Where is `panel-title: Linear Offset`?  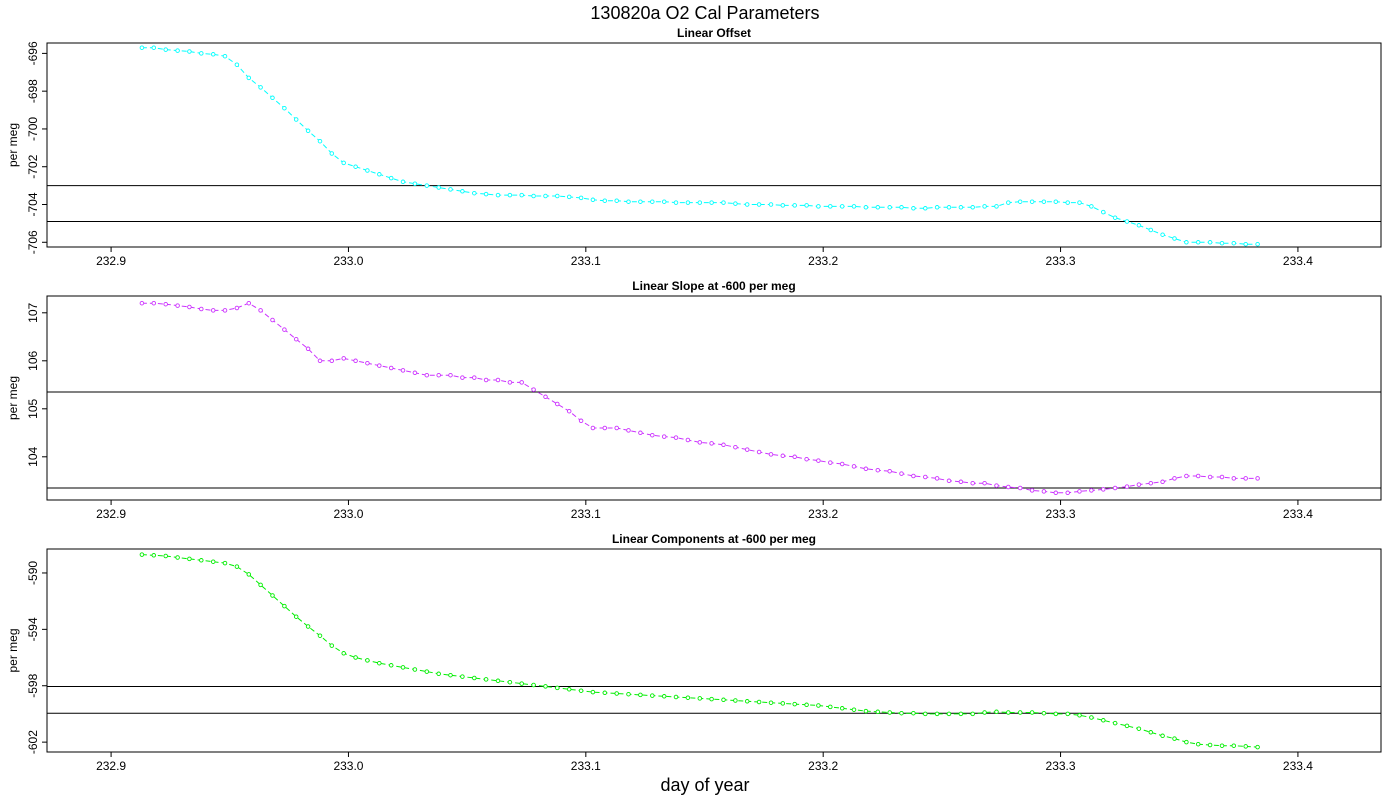
panel-title: Linear Offset is located at coordinates (714, 33).